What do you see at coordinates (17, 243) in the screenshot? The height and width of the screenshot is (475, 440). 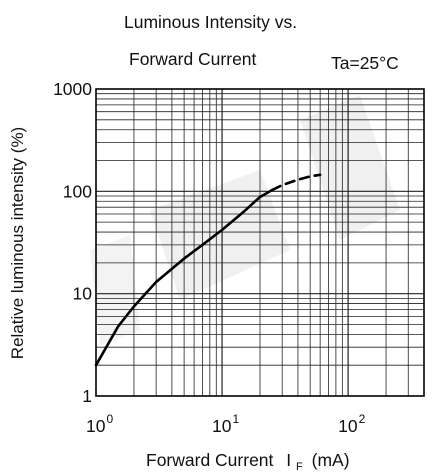 I see `y-axis-label: Relative luminous intensity (%)` at bounding box center [17, 243].